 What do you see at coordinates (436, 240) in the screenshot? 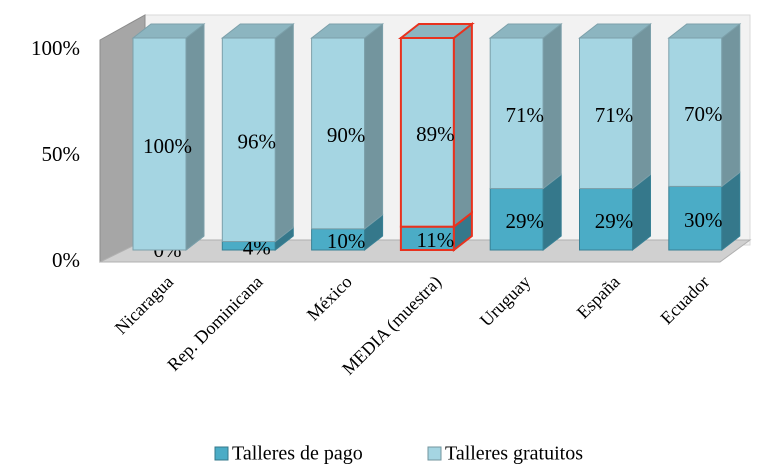
I see `data-label: 11%` at bounding box center [436, 240].